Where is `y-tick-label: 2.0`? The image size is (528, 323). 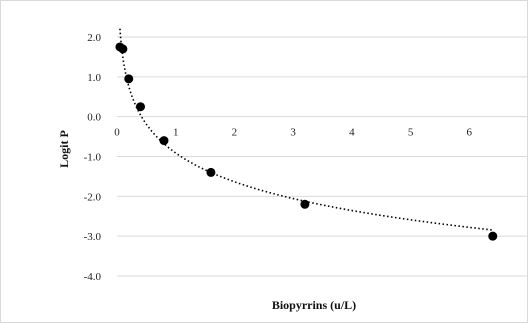
y-tick-label: 2.0 is located at coordinates (94, 38).